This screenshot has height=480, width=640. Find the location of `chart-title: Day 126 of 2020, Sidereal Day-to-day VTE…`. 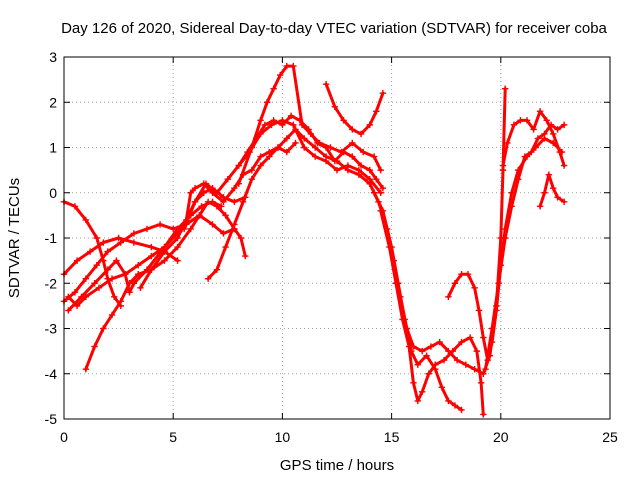

chart-title: Day 126 of 2020, Sidereal Day-to-day VTE… is located at coordinates (334, 28).